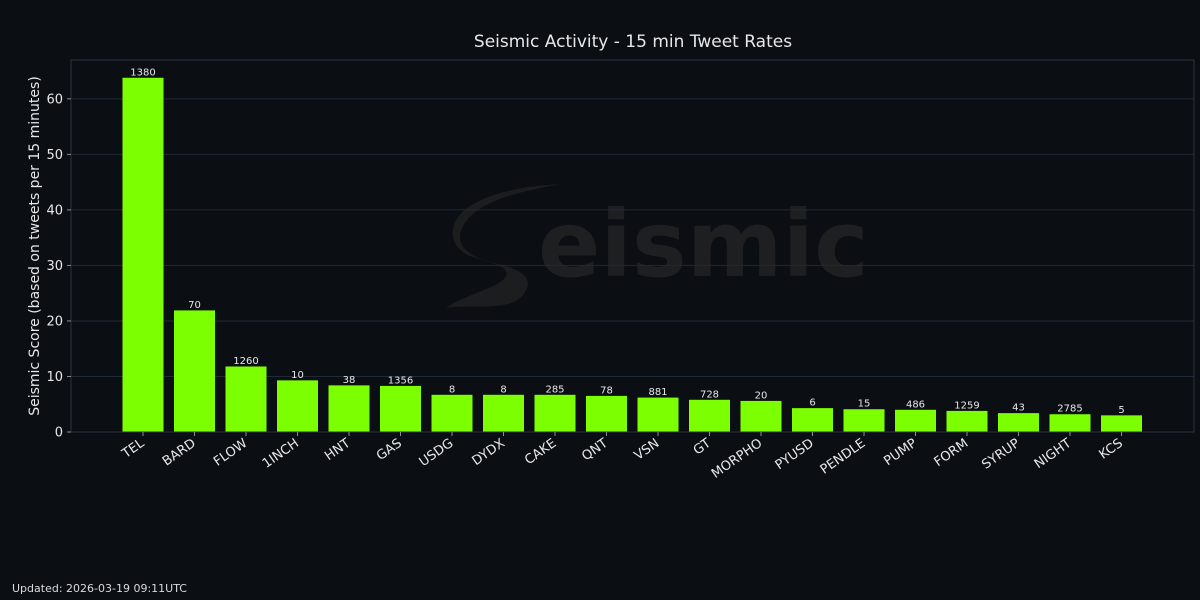  What do you see at coordinates (143, 255) in the screenshot?
I see `bar-tel` at bounding box center [143, 255].